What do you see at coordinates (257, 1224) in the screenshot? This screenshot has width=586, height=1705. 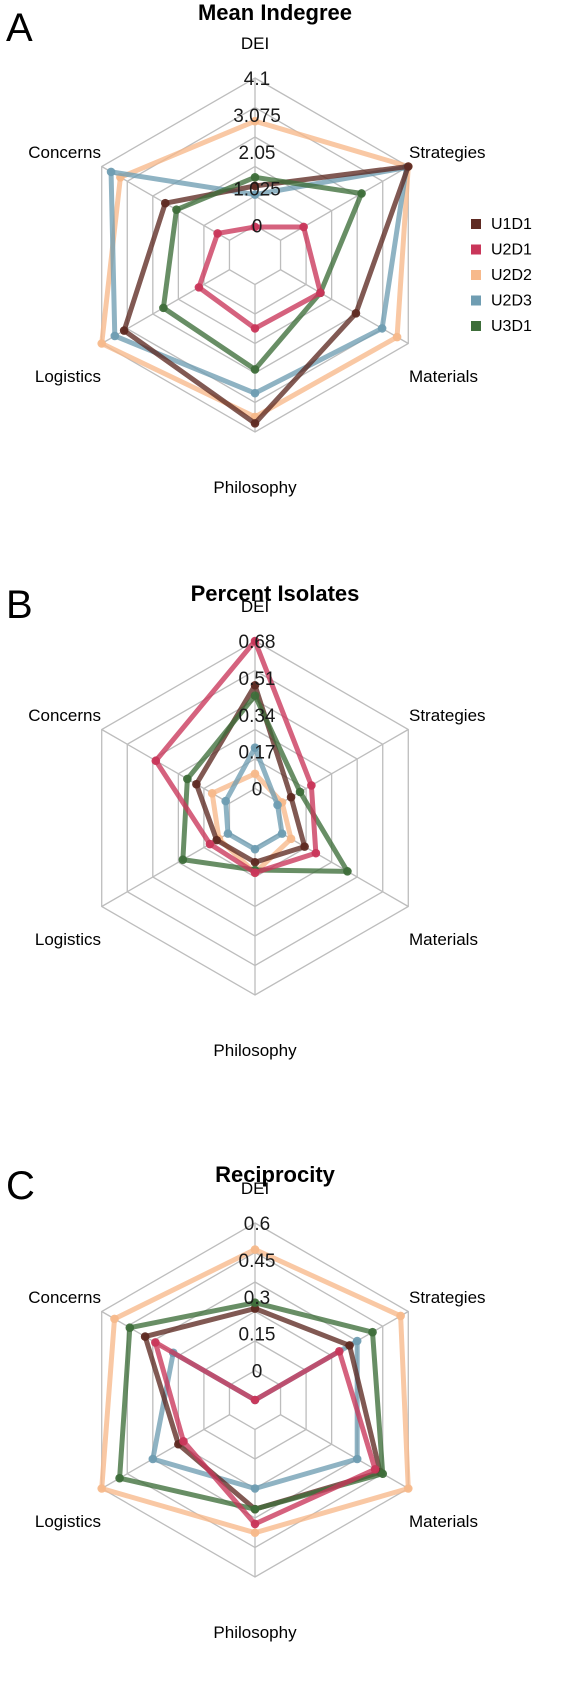 I see `tick-label: 0.6` at bounding box center [257, 1224].